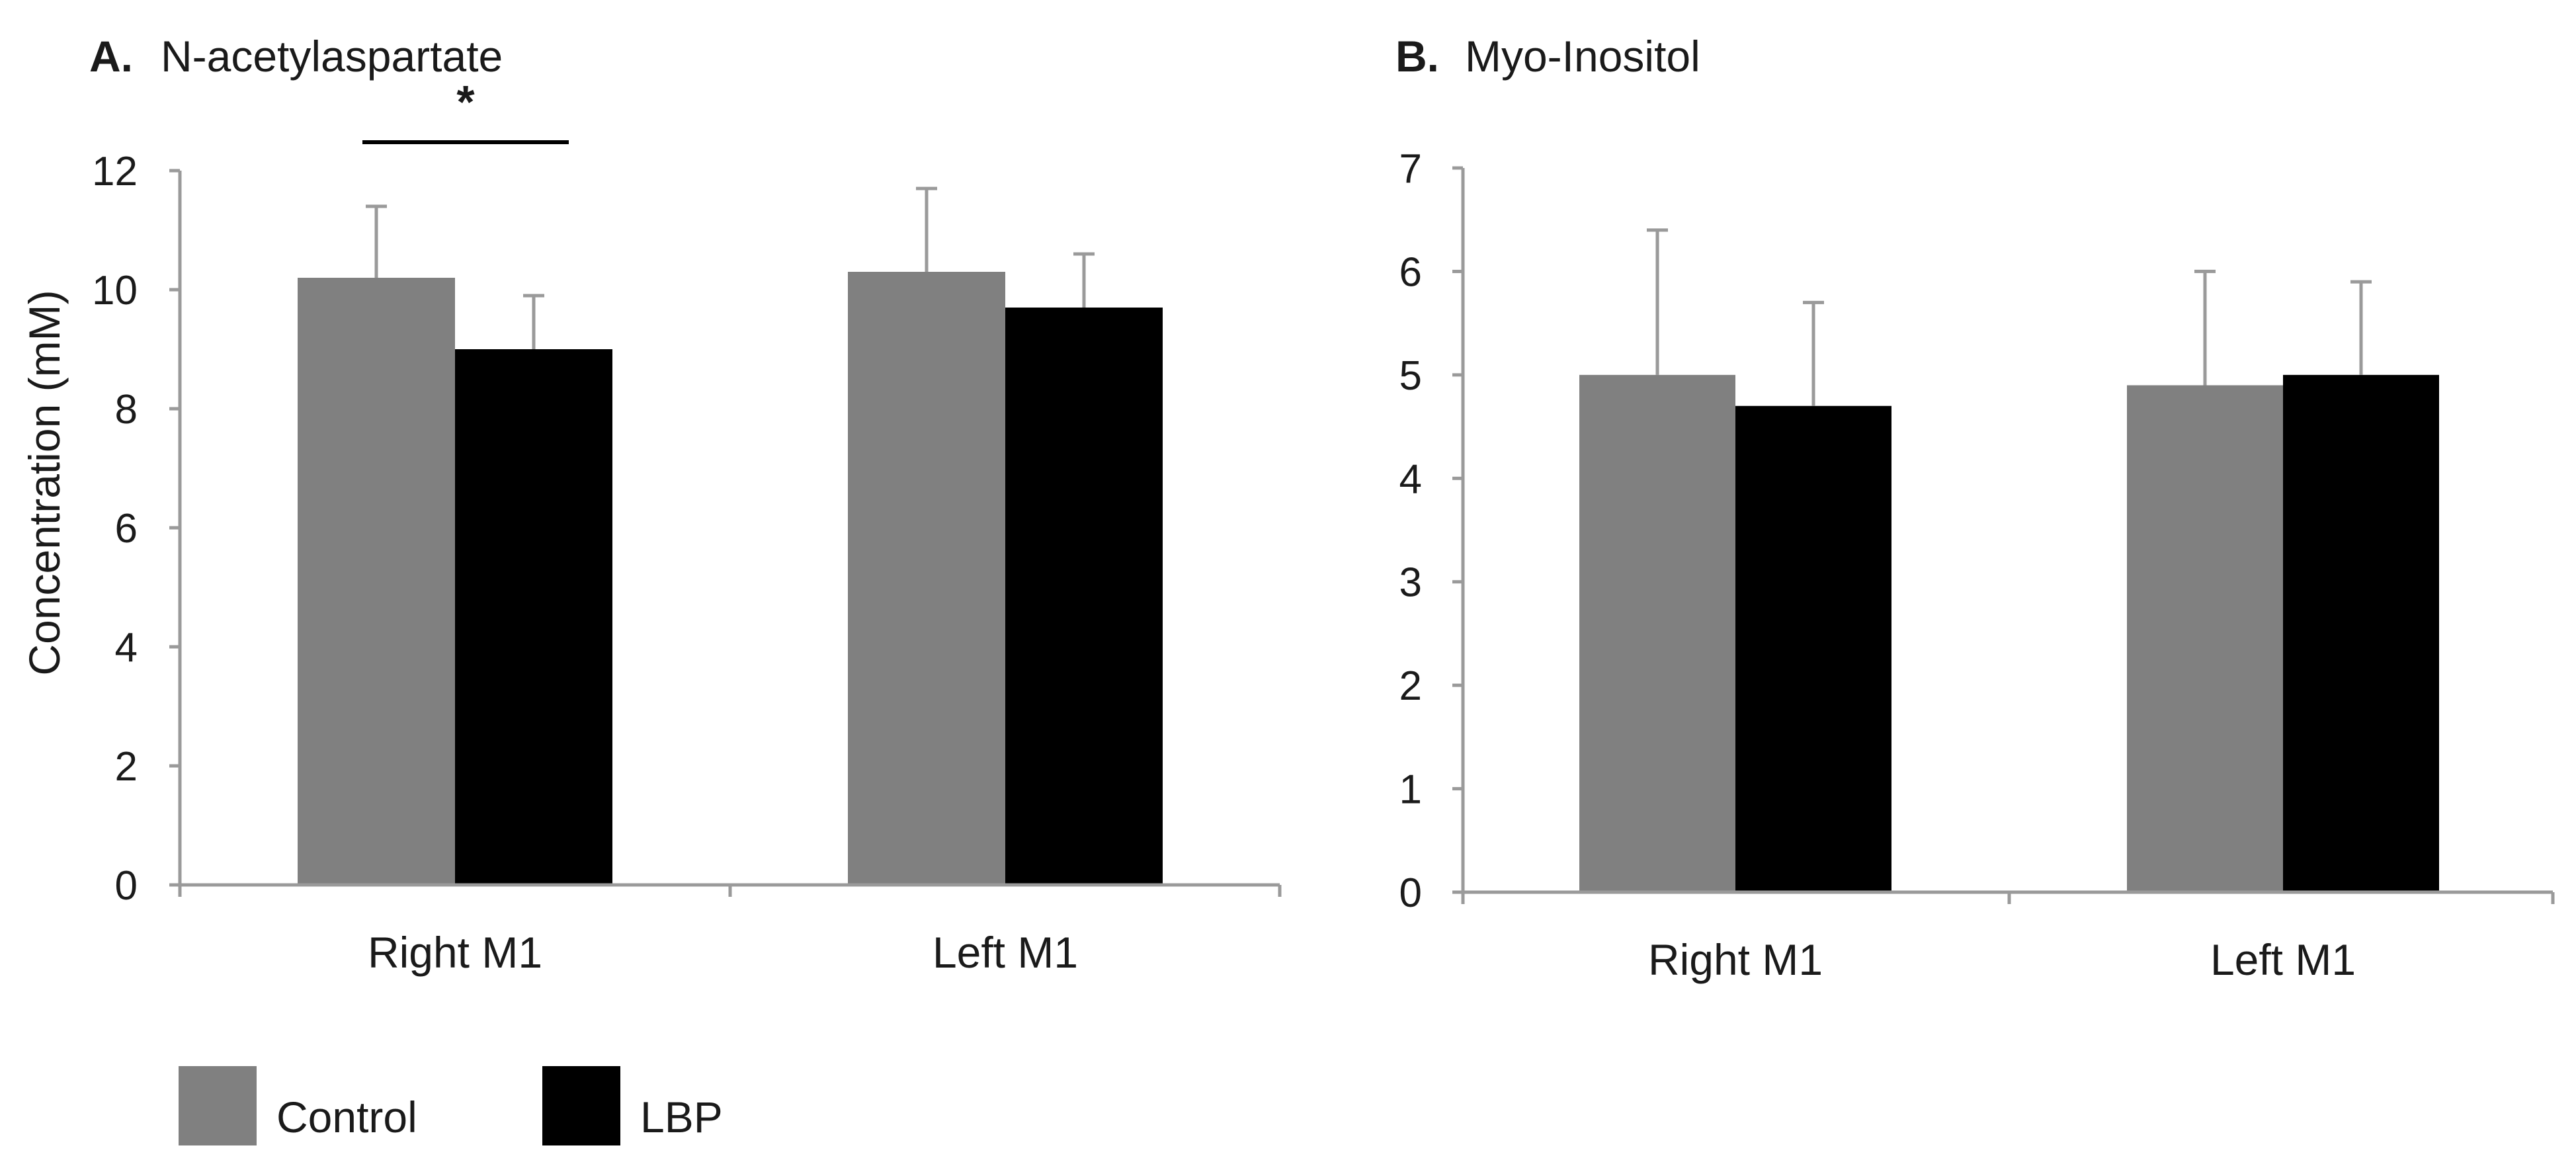 Image resolution: width=2576 pixels, height=1164 pixels. What do you see at coordinates (1410, 686) in the screenshot?
I see `panel-b-ytick-label: 2` at bounding box center [1410, 686].